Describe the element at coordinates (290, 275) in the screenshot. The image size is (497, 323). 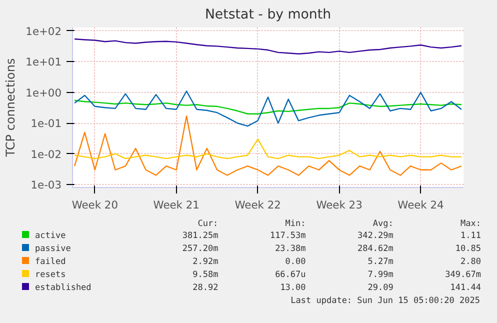
I see `text: 66.67u` at that location.